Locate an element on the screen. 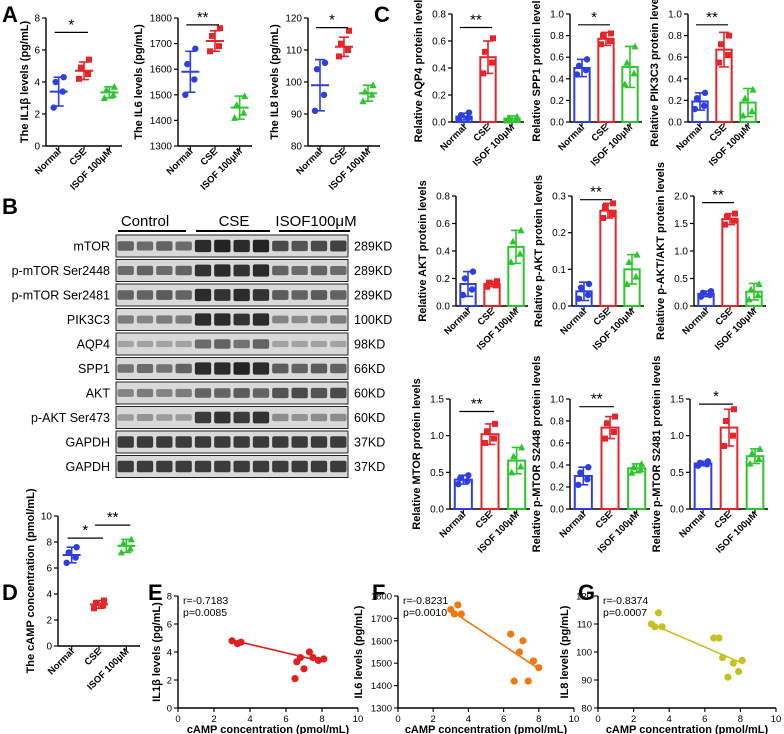 The height and width of the screenshot is (734, 784). correlation-r: r=-0.8374 is located at coordinates (625, 601).